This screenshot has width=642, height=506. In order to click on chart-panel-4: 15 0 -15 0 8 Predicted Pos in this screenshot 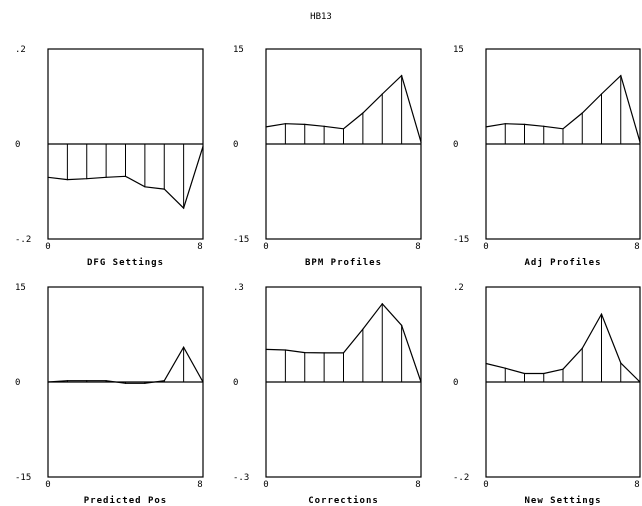, I will do `click(109, 394)`.